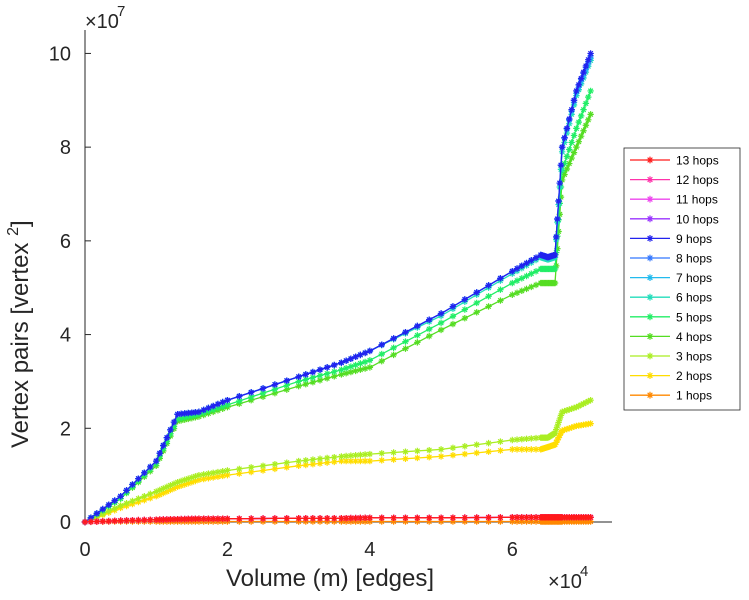 Image resolution: width=749 pixels, height=600 pixels. Describe the element at coordinates (227, 550) in the screenshot. I see `x-tick-label: 2` at that location.